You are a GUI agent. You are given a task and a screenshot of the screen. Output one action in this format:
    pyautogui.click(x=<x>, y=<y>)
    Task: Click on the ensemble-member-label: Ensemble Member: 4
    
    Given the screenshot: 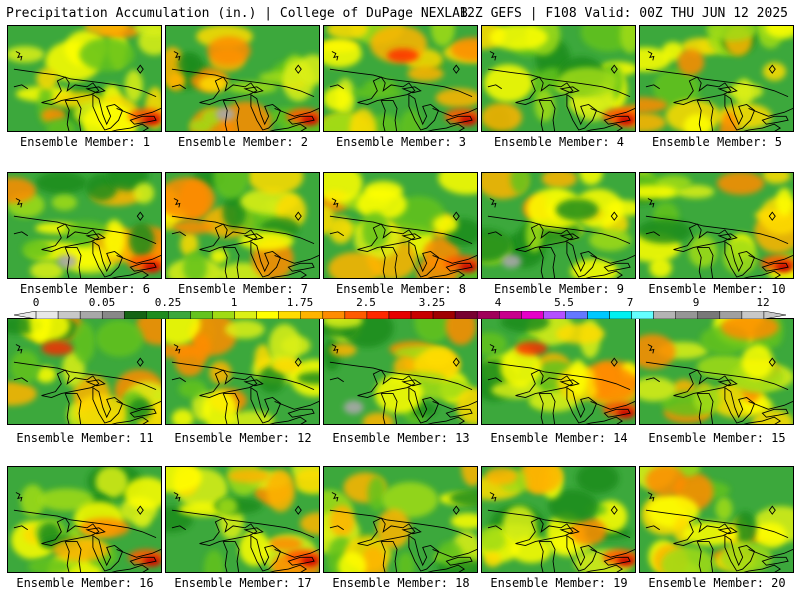 What is the action you would take?
    pyautogui.click(x=559, y=142)
    